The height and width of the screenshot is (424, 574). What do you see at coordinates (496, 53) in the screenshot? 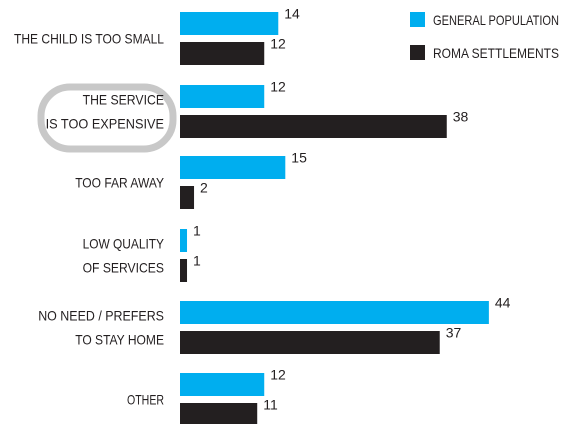
I see `legend-label: ROMA SETTLEMENTS` at bounding box center [496, 53].